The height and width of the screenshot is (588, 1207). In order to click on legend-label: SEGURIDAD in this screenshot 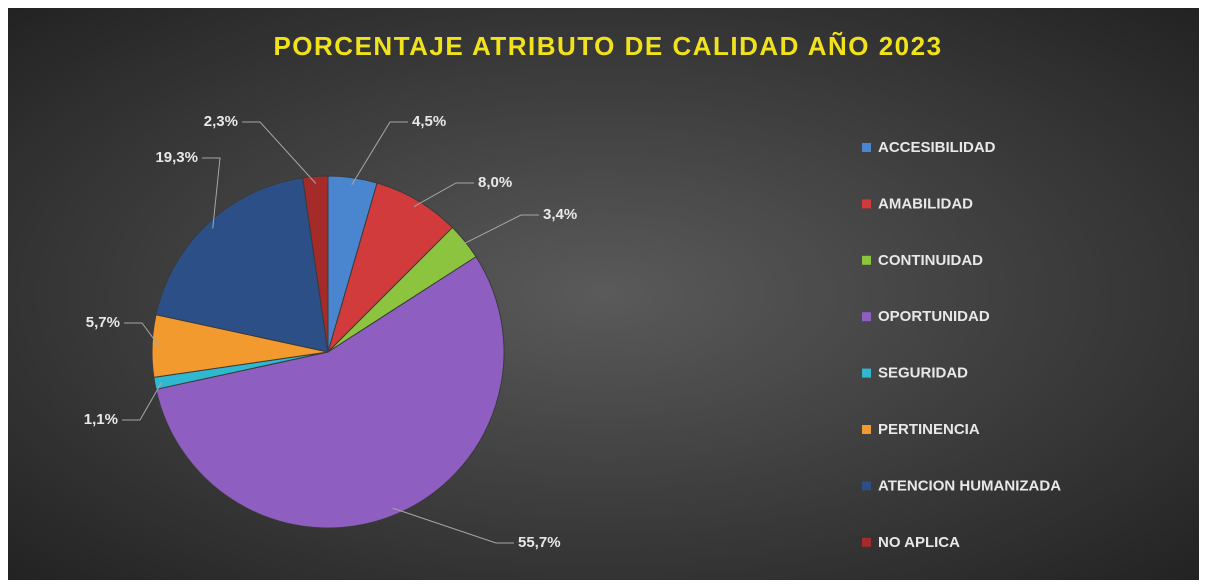, I will do `click(923, 373)`.